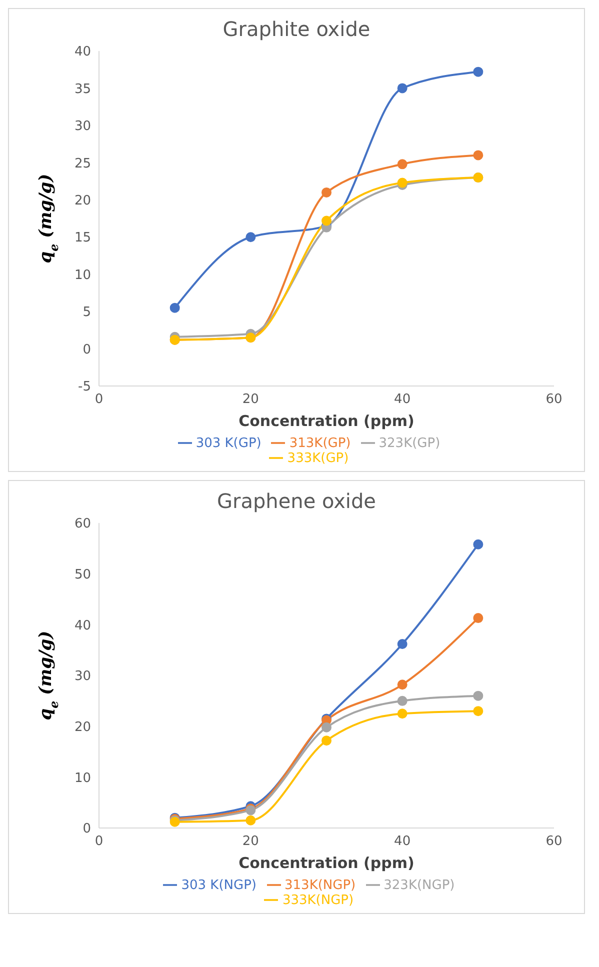  Describe the element at coordinates (318, 900) in the screenshot. I see `legend-label: 333K(NGP)` at that location.